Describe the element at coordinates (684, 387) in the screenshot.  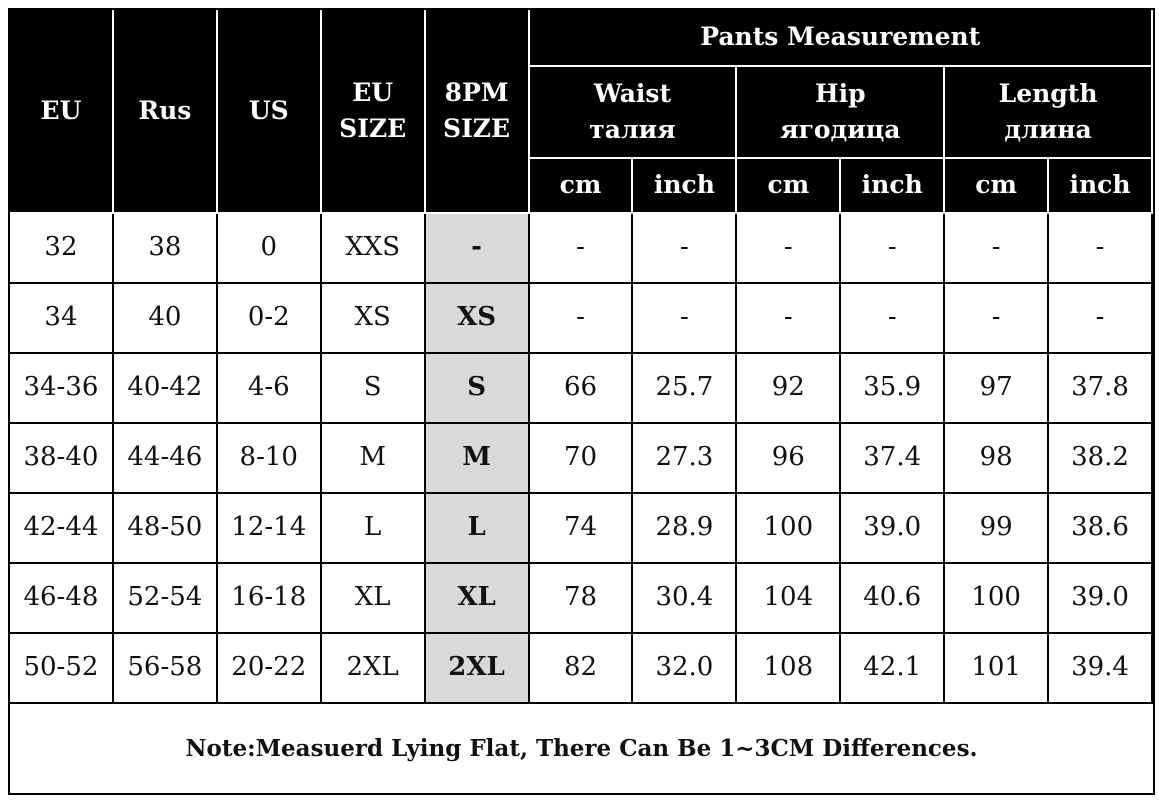
I see `cell-text: 25.7` at that location.